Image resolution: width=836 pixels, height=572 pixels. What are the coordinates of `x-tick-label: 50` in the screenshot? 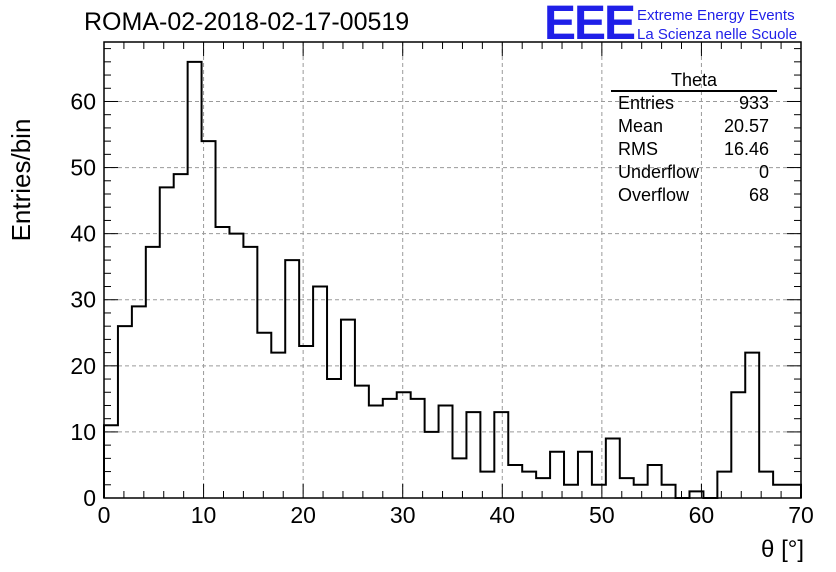 It's located at (602, 515).